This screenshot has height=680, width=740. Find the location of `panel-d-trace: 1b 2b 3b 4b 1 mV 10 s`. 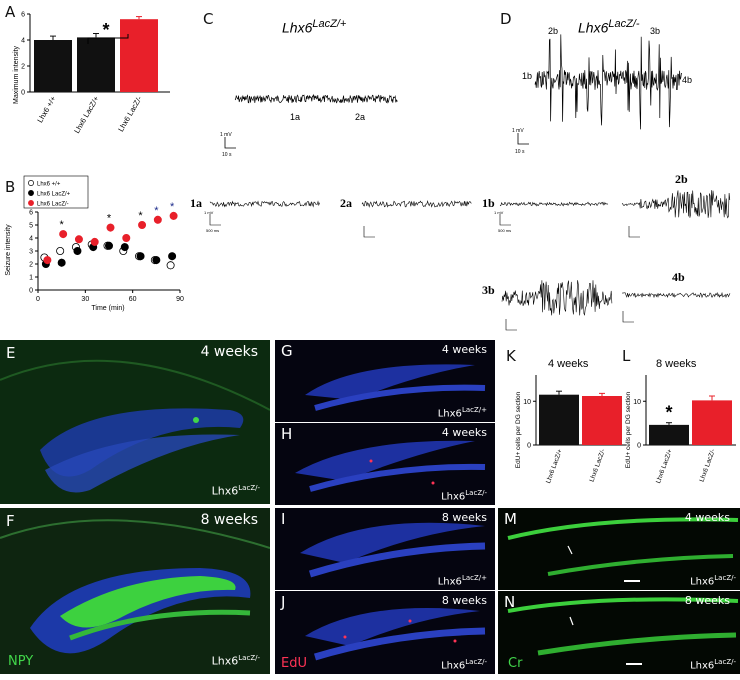

panel-d-trace: 1b 2b 3b 4b 1 mV 10 s is located at coordinates (602, 90).